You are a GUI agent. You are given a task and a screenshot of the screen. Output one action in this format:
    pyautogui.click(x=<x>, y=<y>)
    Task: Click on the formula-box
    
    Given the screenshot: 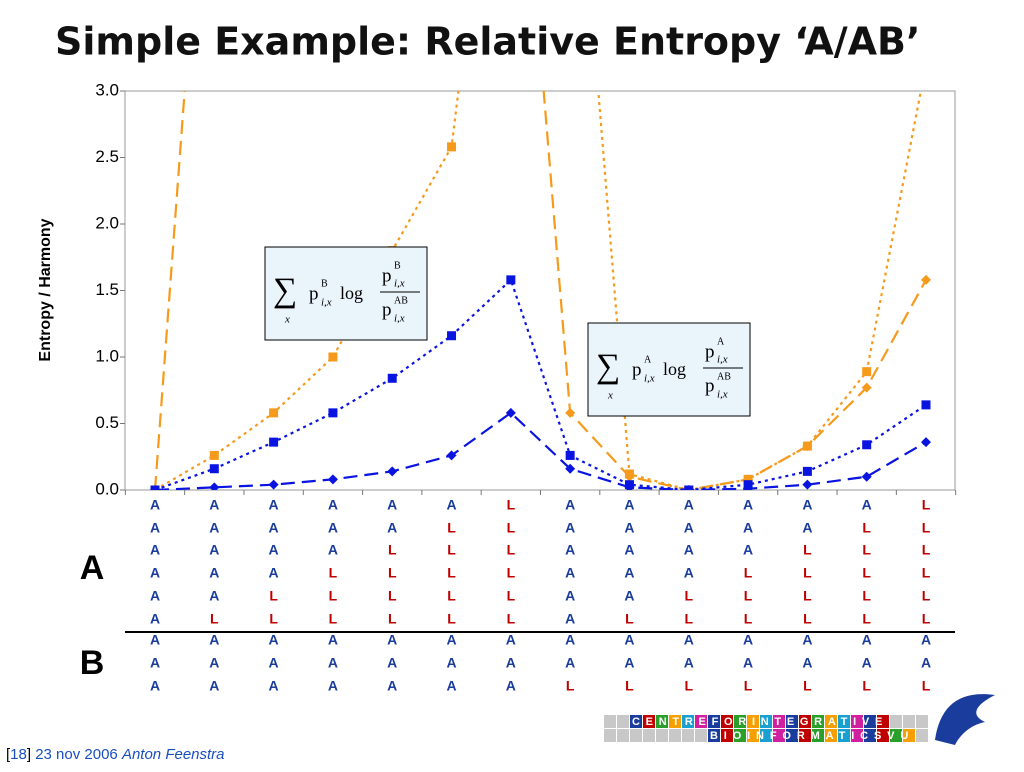 What is the action you would take?
    pyautogui.click(x=346, y=293)
    